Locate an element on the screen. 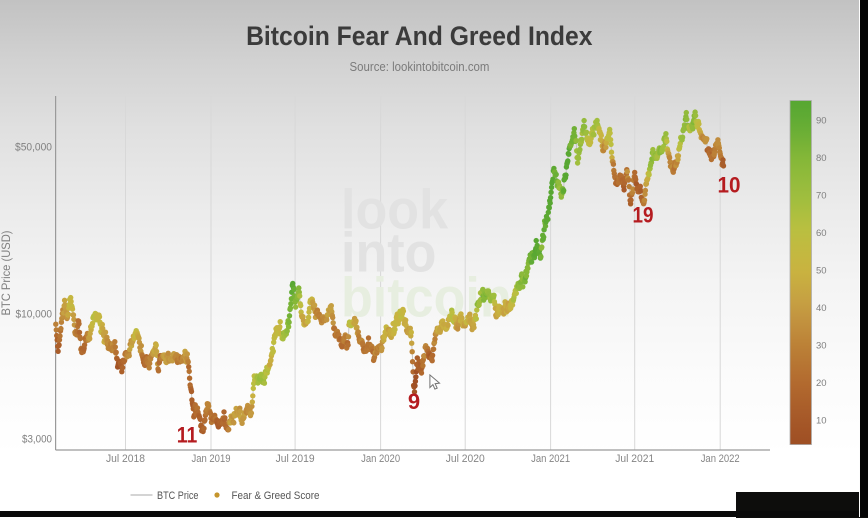  svg-text: 50 is located at coordinates (821, 271).